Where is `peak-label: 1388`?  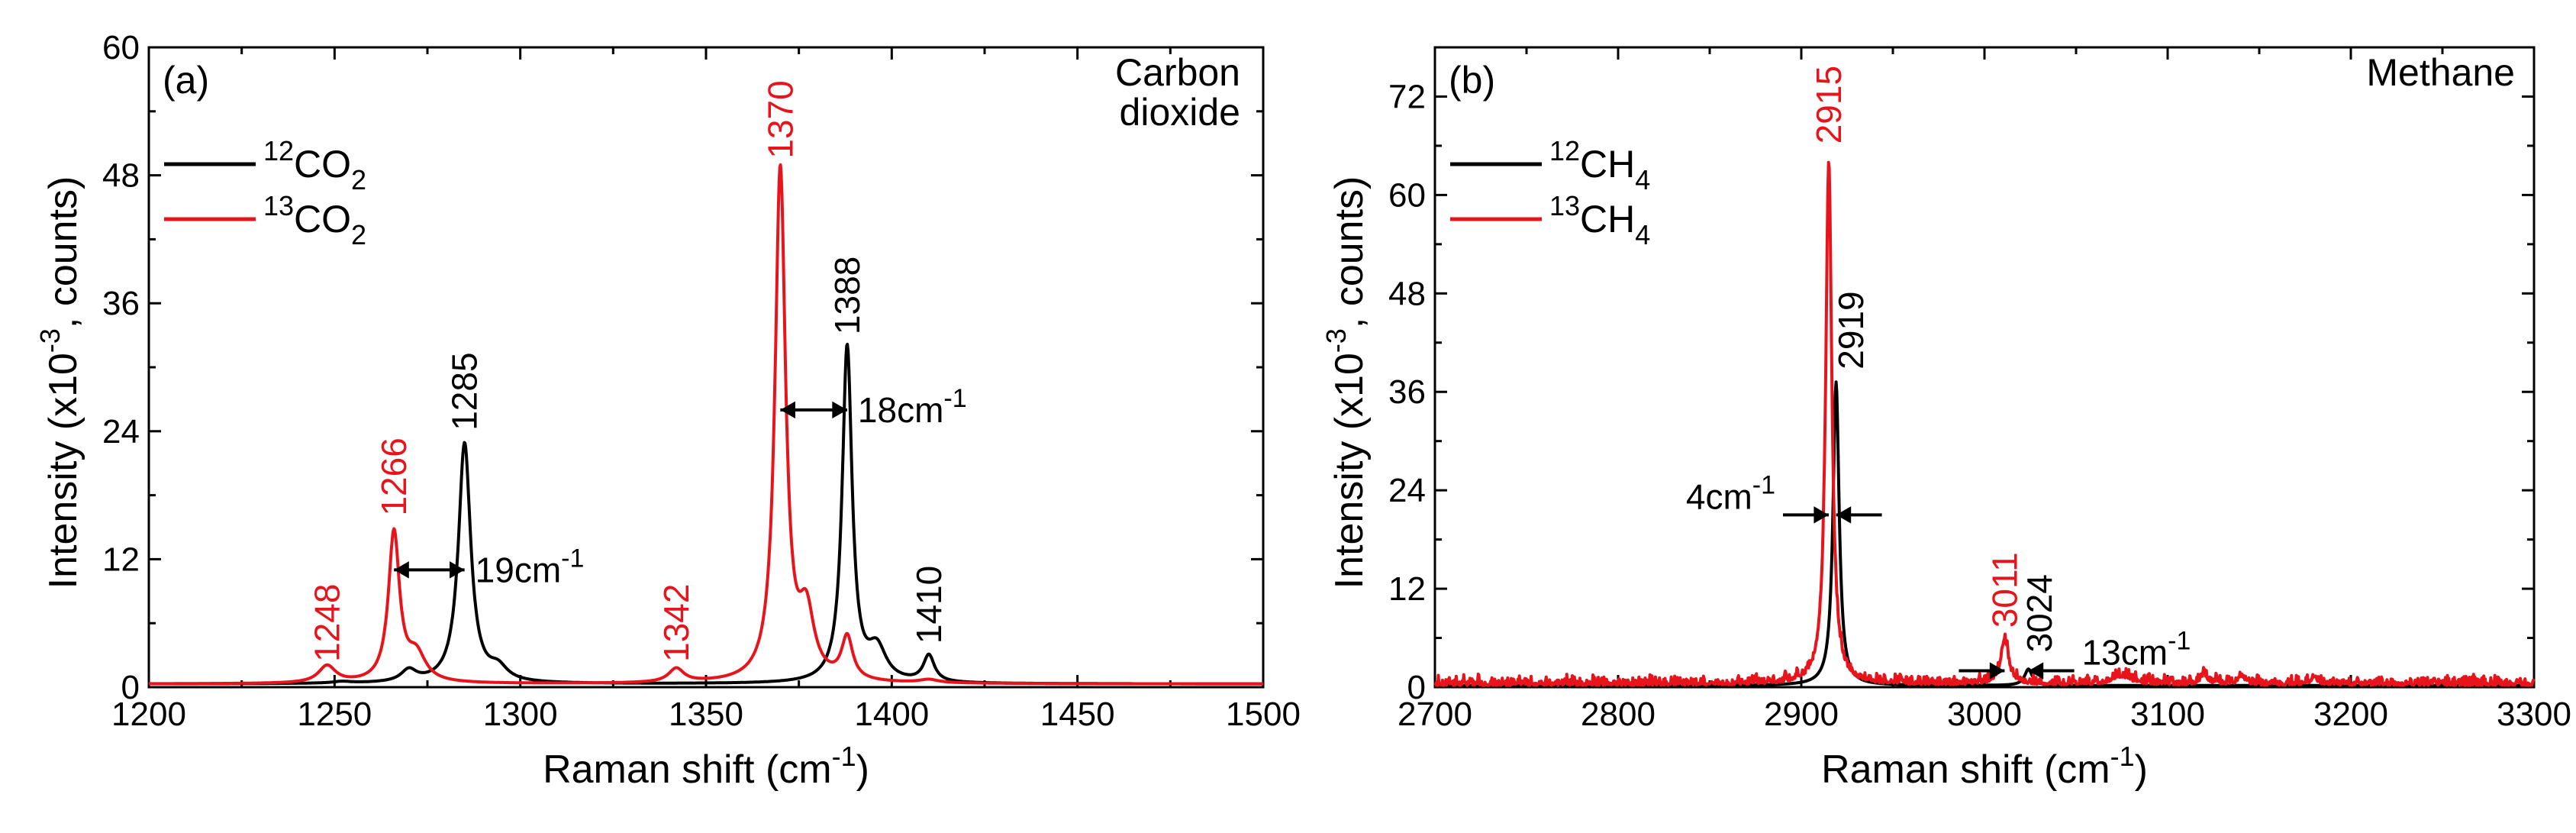
peak-label: 1388 is located at coordinates (847, 295).